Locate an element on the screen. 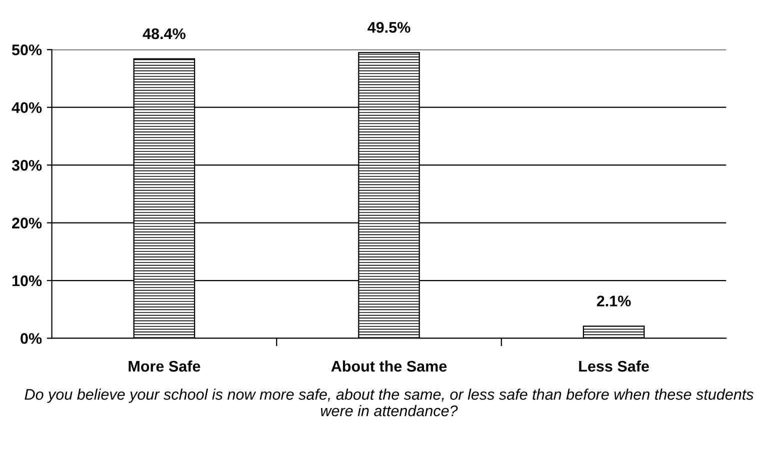 Image resolution: width=762 pixels, height=451 pixels. data-label: 48.4% is located at coordinates (164, 34).